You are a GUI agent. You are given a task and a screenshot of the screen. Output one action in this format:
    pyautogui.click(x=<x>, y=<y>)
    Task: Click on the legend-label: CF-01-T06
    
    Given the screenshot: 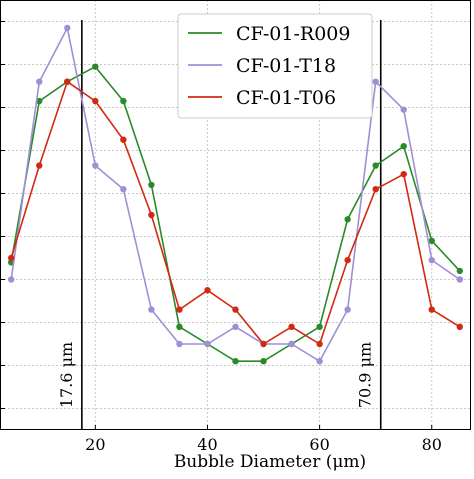 What is the action you would take?
    pyautogui.click(x=286, y=98)
    